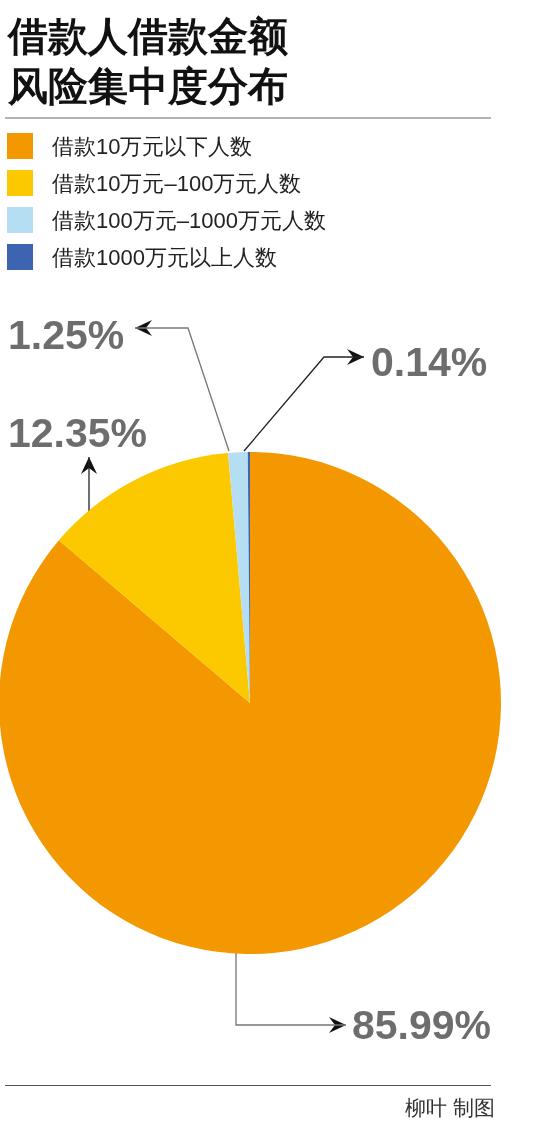  I want to click on legend-label: 借款1000万元以上人数, so click(164, 257).